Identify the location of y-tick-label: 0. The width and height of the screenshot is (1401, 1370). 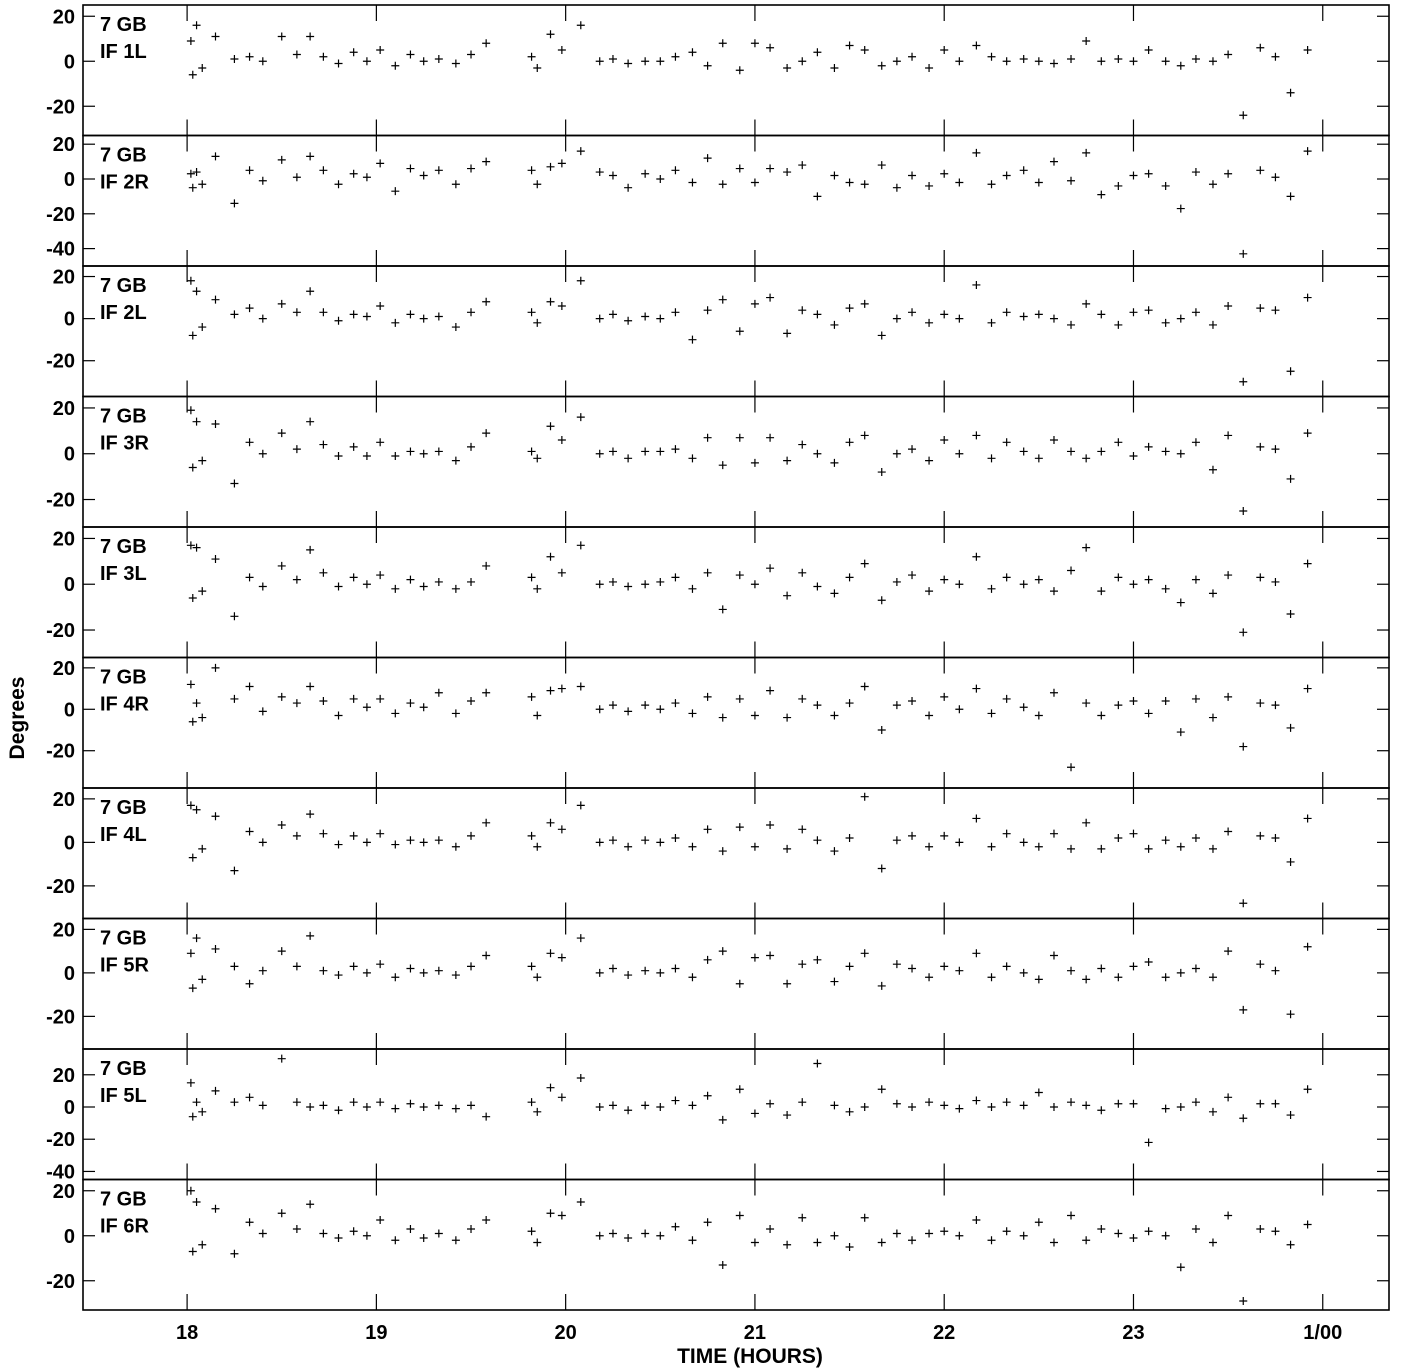
(69, 585).